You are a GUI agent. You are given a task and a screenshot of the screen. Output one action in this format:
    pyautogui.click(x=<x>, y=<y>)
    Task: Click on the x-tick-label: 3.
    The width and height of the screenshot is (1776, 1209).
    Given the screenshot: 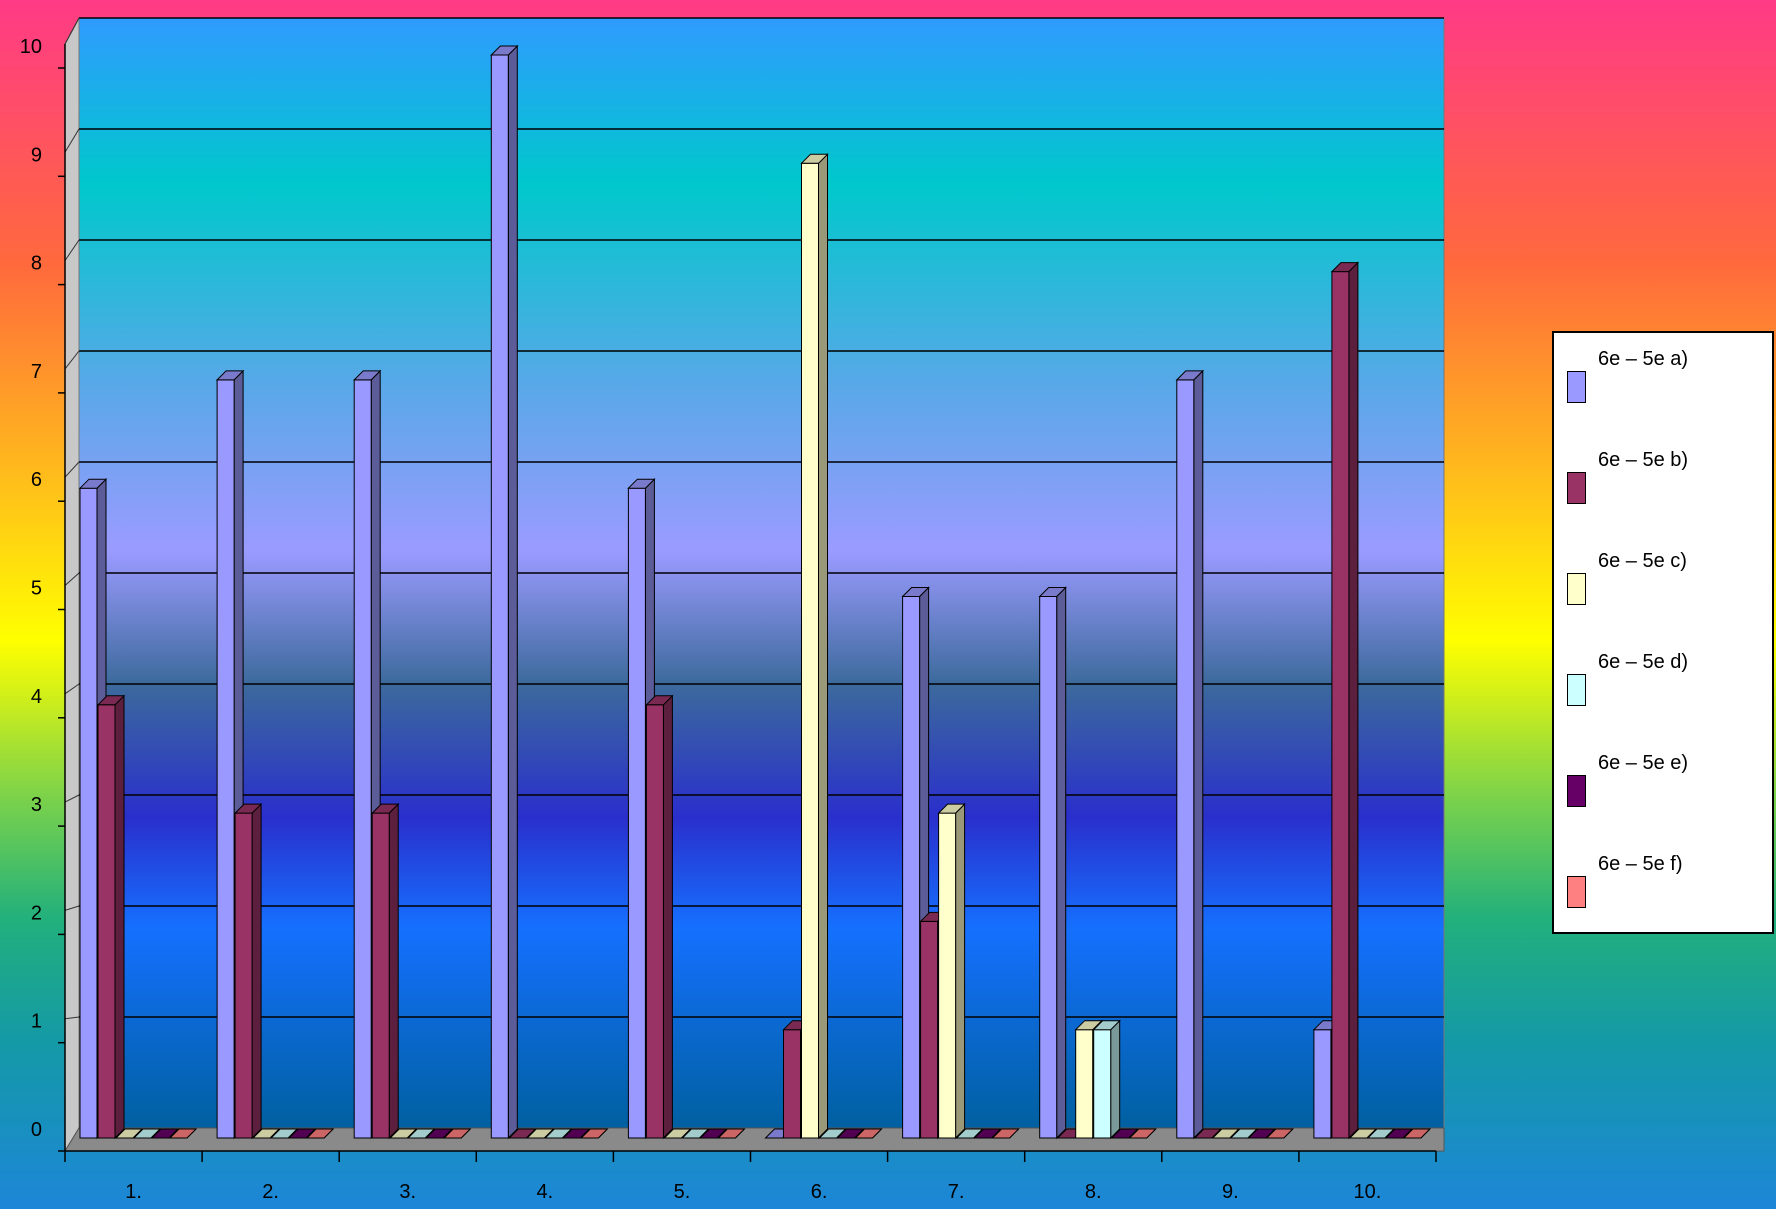 What is the action you would take?
    pyautogui.click(x=407, y=1192)
    